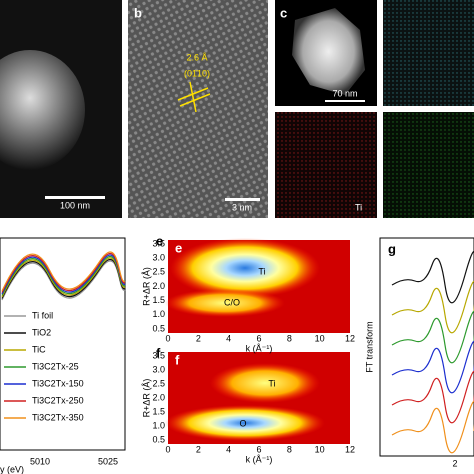  What do you see at coordinates (358, 207) in the screenshot?
I see `element-label: Ti` at bounding box center [358, 207].